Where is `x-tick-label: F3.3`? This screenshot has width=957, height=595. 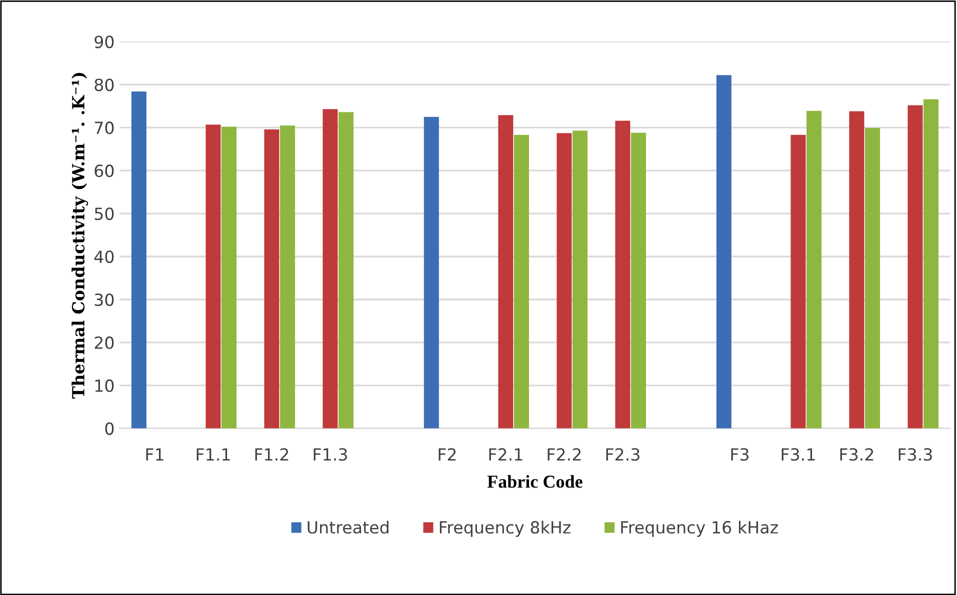 x-tick-label: F3.3 is located at coordinates (915, 454).